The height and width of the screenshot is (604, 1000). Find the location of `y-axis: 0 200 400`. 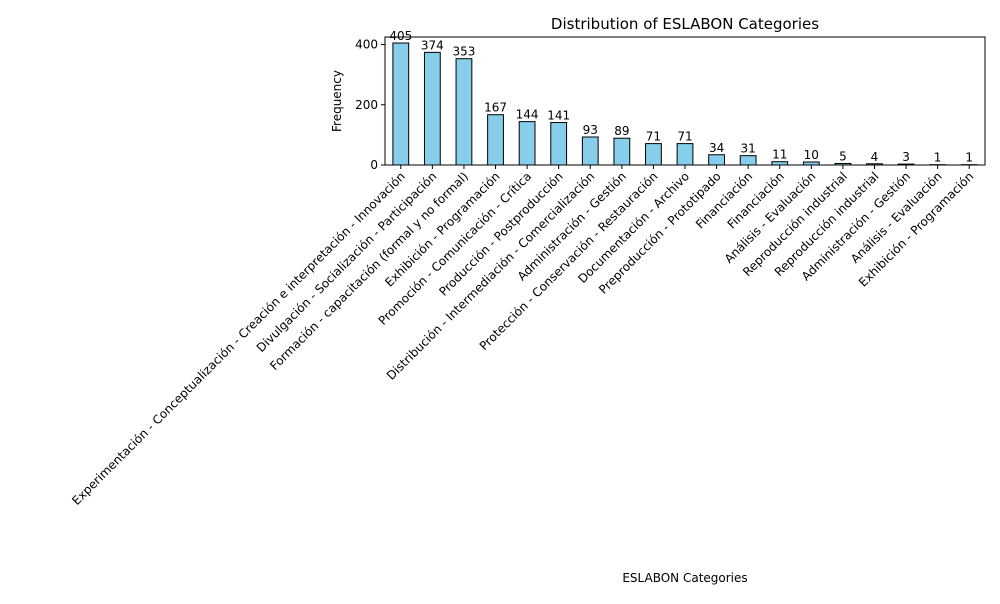

y-axis: 0 200 400 is located at coordinates (370, 105).